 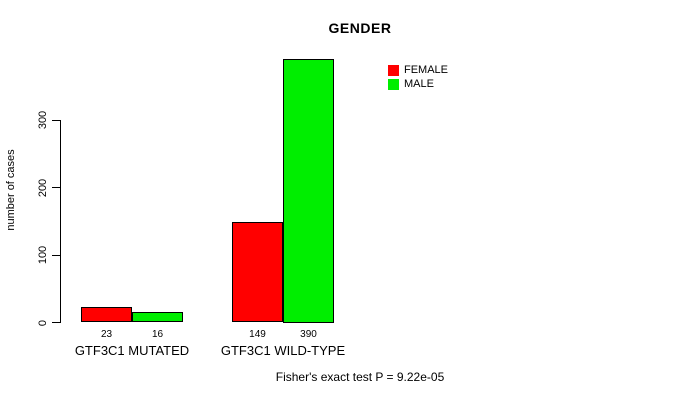 I want to click on y-axis-line, so click(x=60, y=221).